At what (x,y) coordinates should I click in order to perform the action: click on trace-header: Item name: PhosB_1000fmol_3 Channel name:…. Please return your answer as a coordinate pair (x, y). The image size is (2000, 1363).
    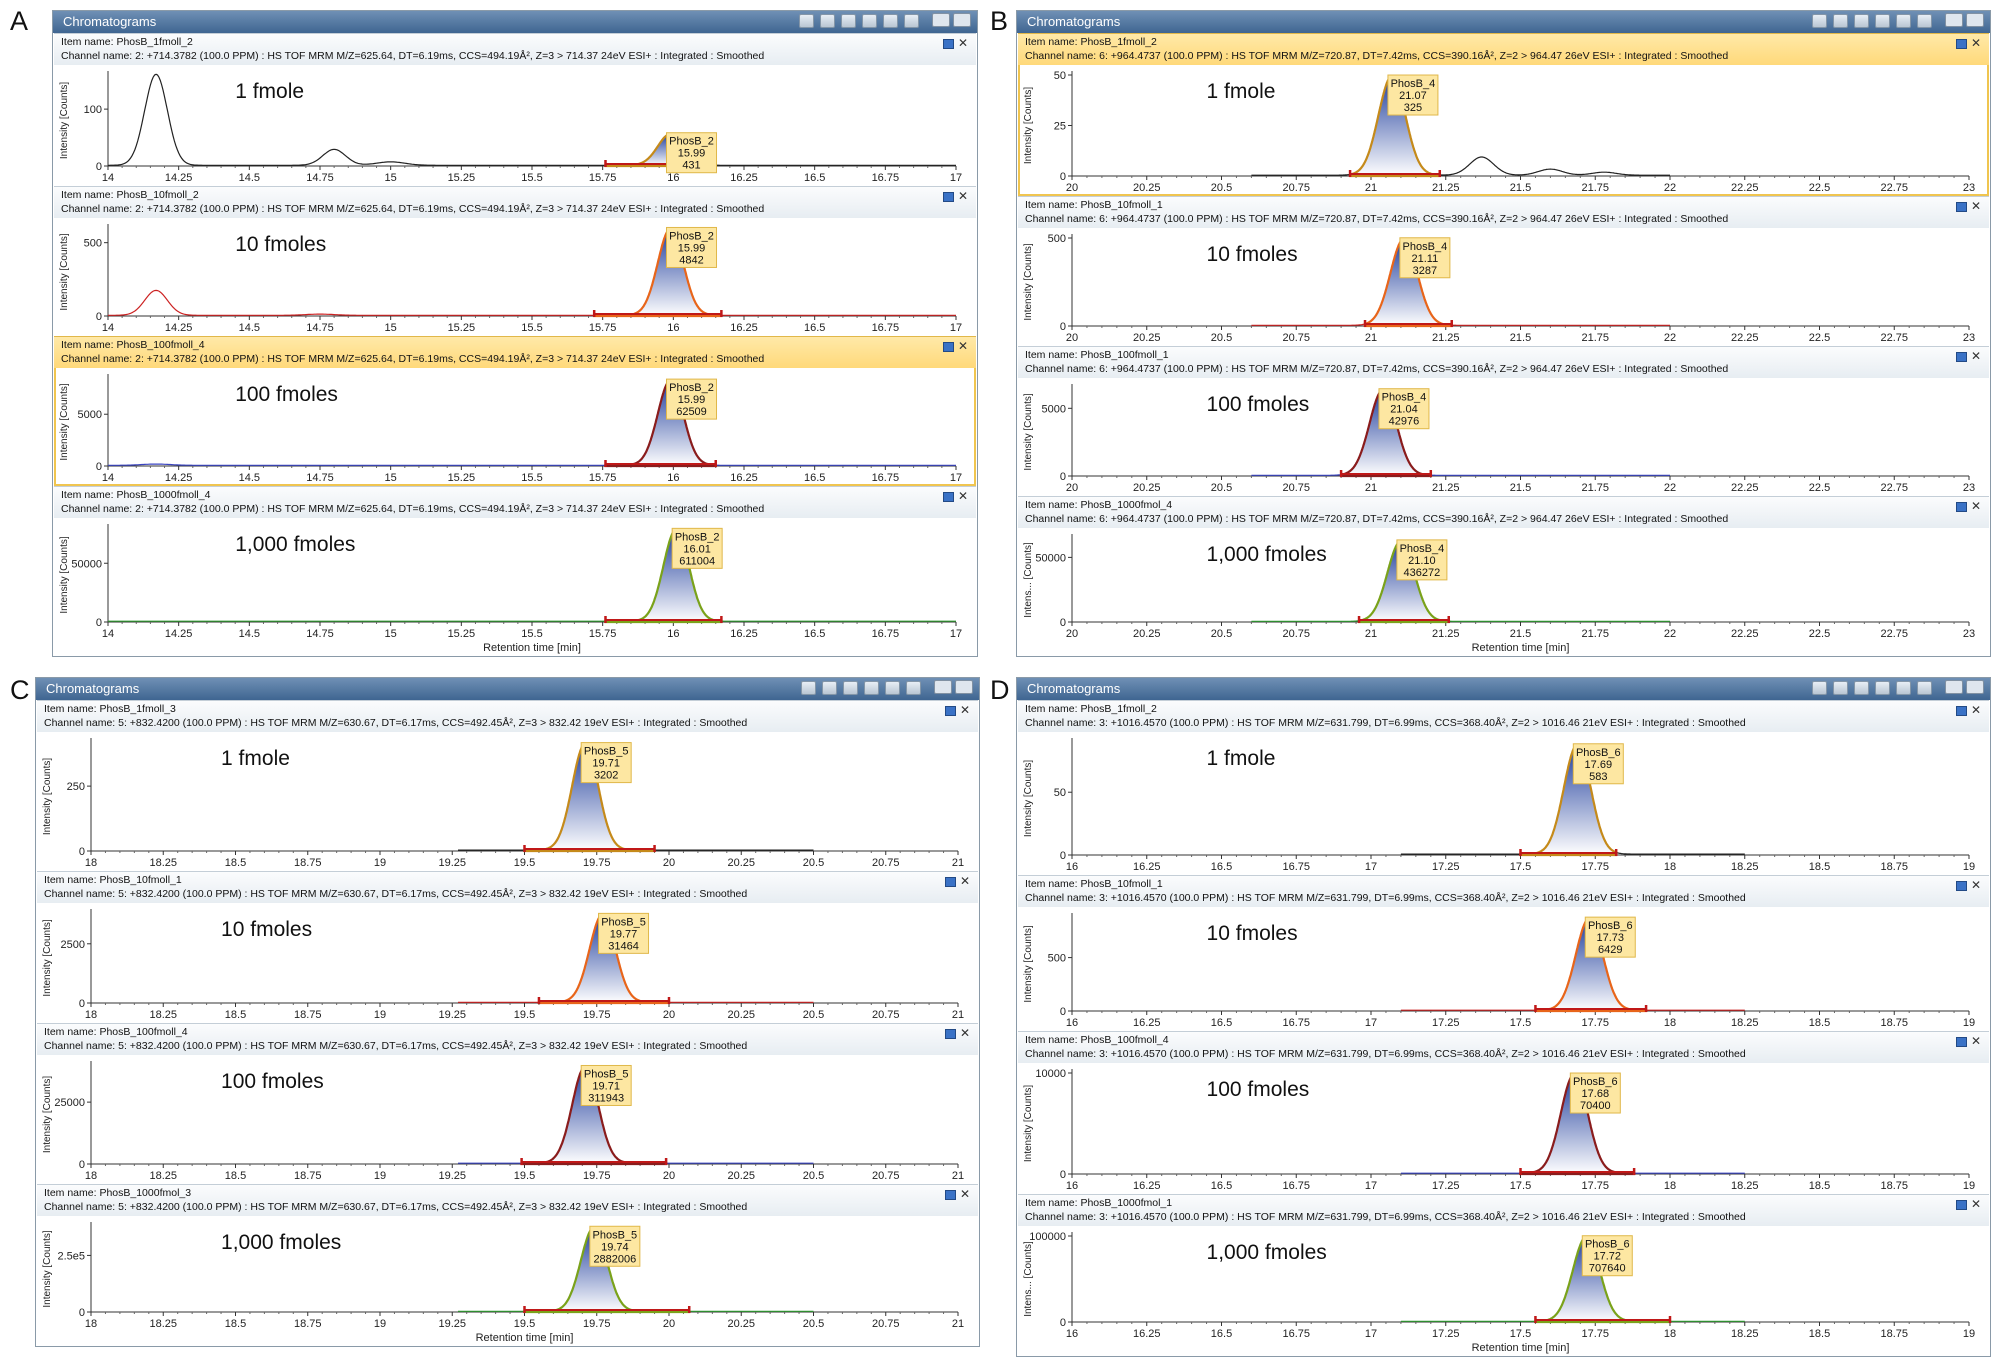
    Looking at the image, I should click on (507, 1200).